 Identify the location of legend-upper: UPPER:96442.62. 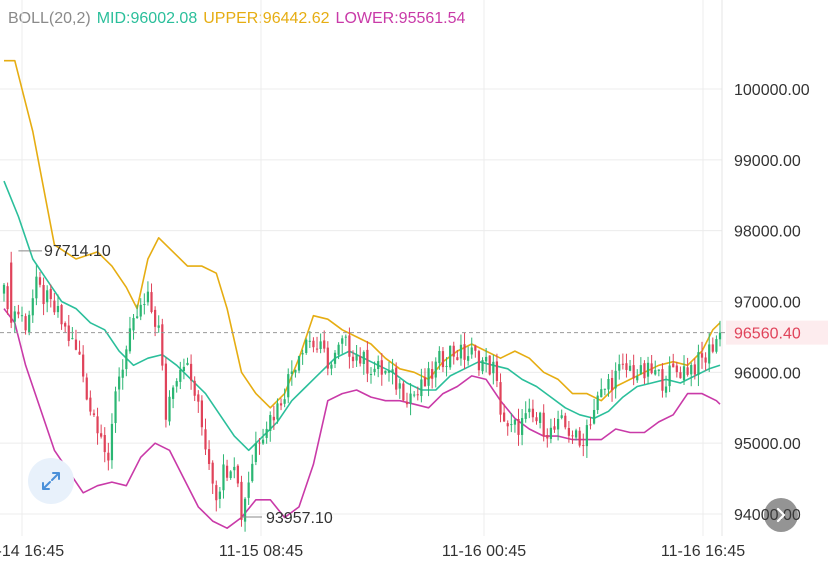
(266, 18).